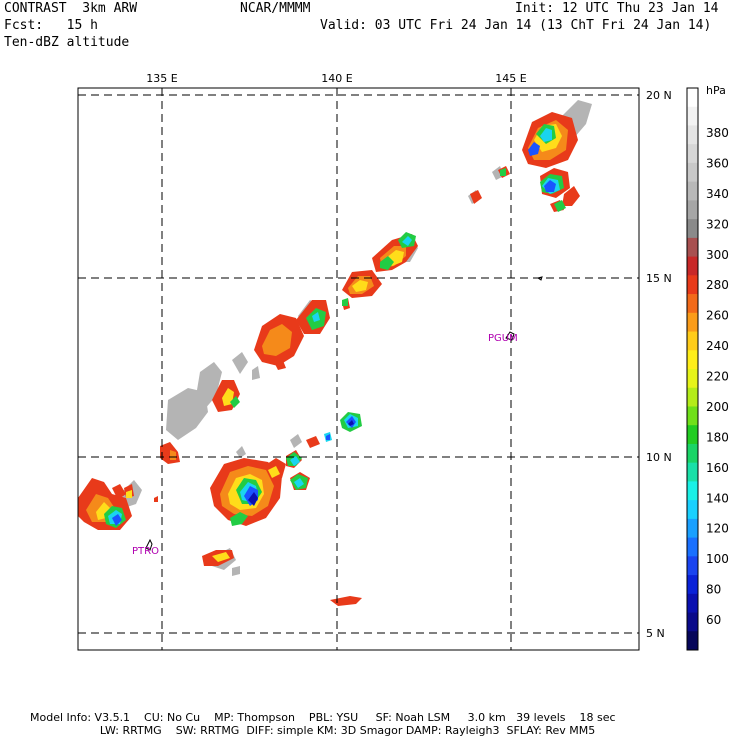  What do you see at coordinates (717, 285) in the screenshot?
I see `colorbar-label: 280` at bounding box center [717, 285].